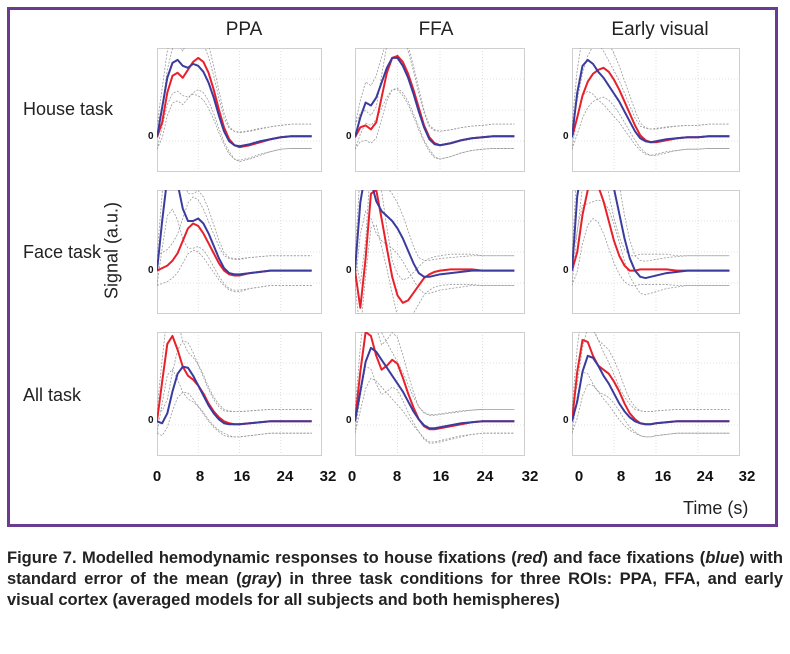 The width and height of the screenshot is (790, 654). Describe the element at coordinates (52, 395) in the screenshot. I see `row-title-all-task: All task` at that location.